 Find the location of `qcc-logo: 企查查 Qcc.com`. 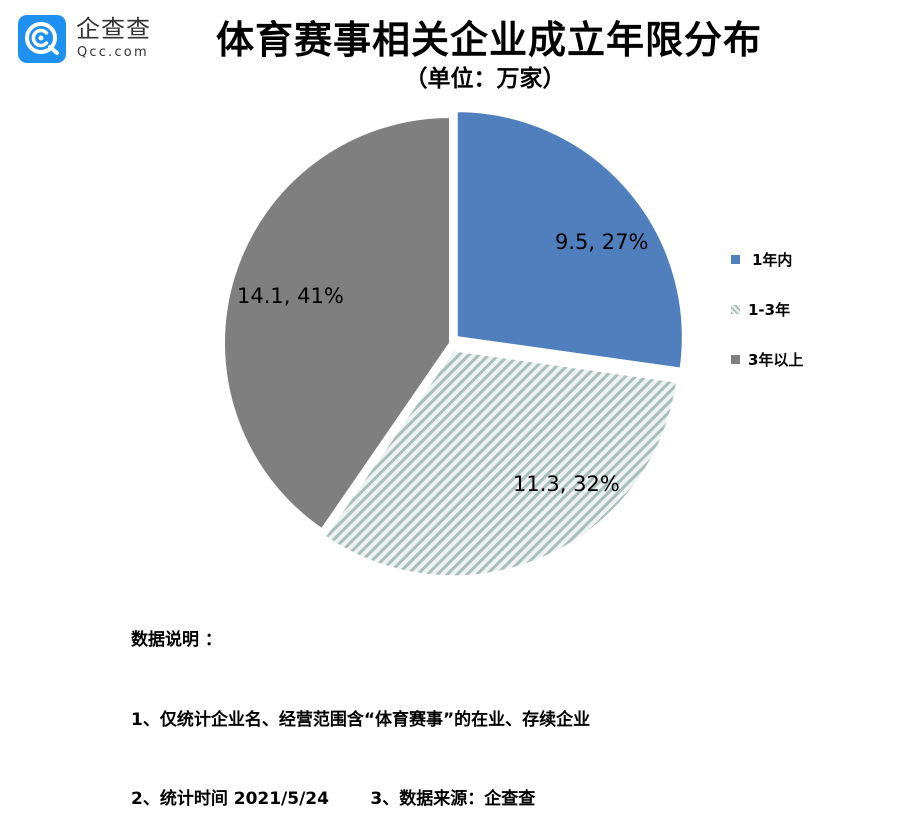

qcc-logo: 企查查 Qcc.com is located at coordinates (98, 40).